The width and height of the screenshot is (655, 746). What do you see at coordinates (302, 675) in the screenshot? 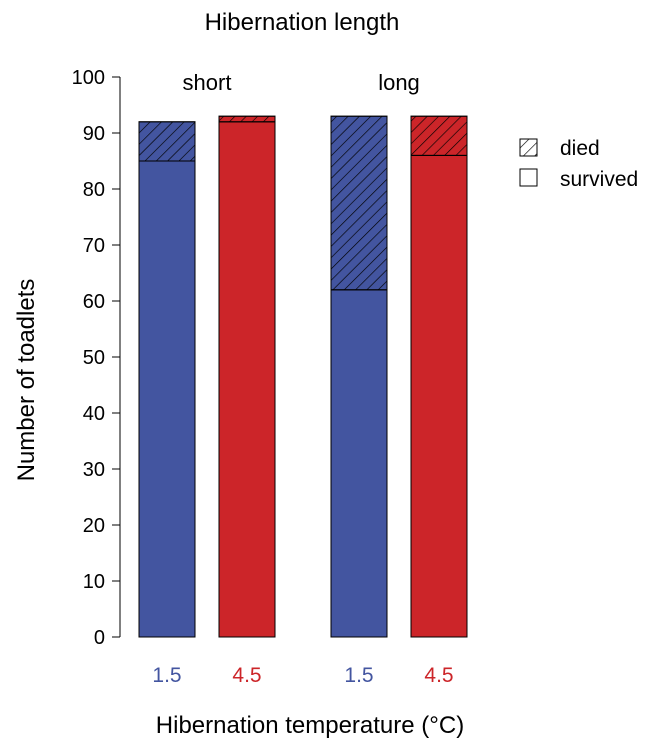
I see `category-labels: 1.5 4.5 1.5 4.5` at bounding box center [302, 675].